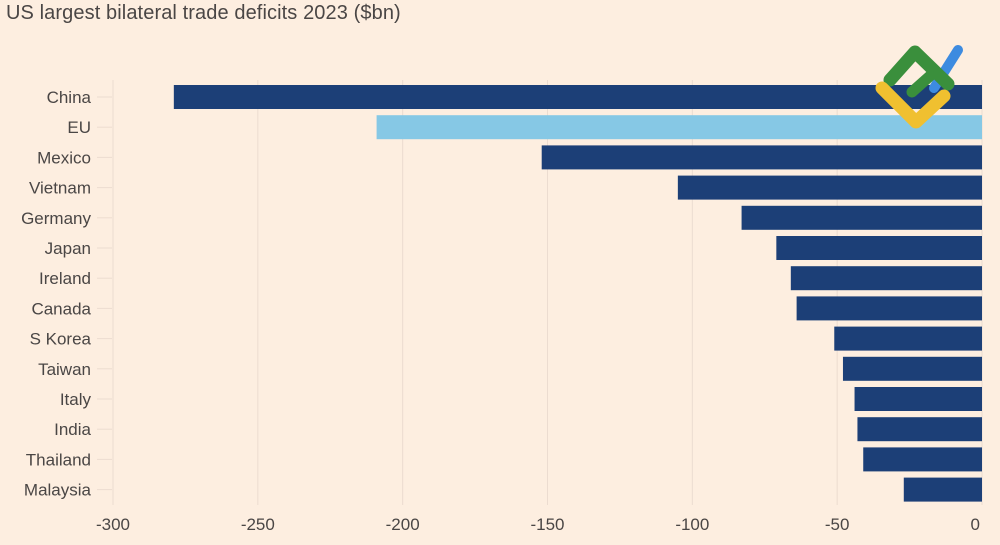 The image size is (1000, 545). What do you see at coordinates (61, 308) in the screenshot?
I see `y-tick-label: Canada` at bounding box center [61, 308].